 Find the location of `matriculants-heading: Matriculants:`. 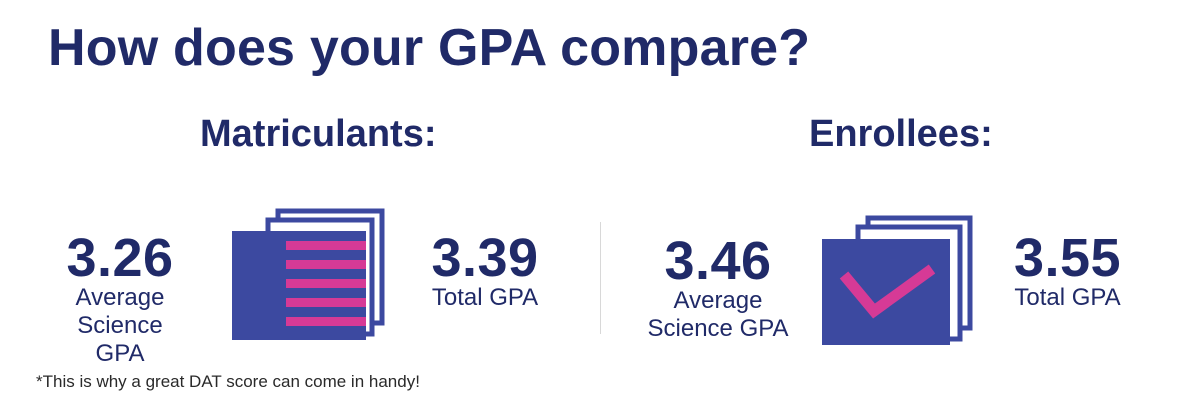

matriculants-heading: Matriculants: is located at coordinates (318, 134).